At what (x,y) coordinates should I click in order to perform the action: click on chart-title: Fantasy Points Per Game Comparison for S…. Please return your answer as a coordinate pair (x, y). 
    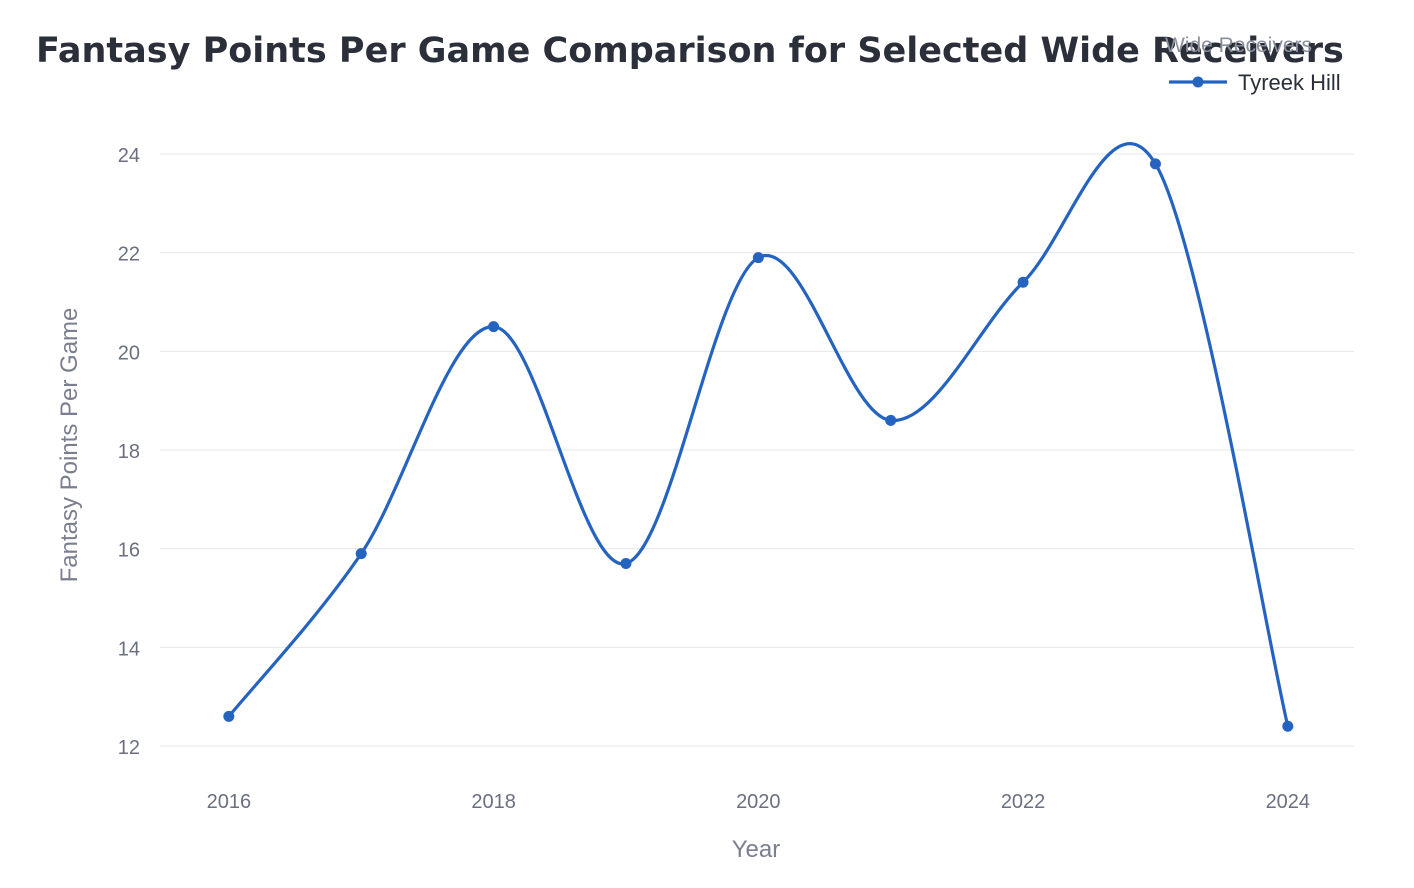
    Looking at the image, I should click on (690, 51).